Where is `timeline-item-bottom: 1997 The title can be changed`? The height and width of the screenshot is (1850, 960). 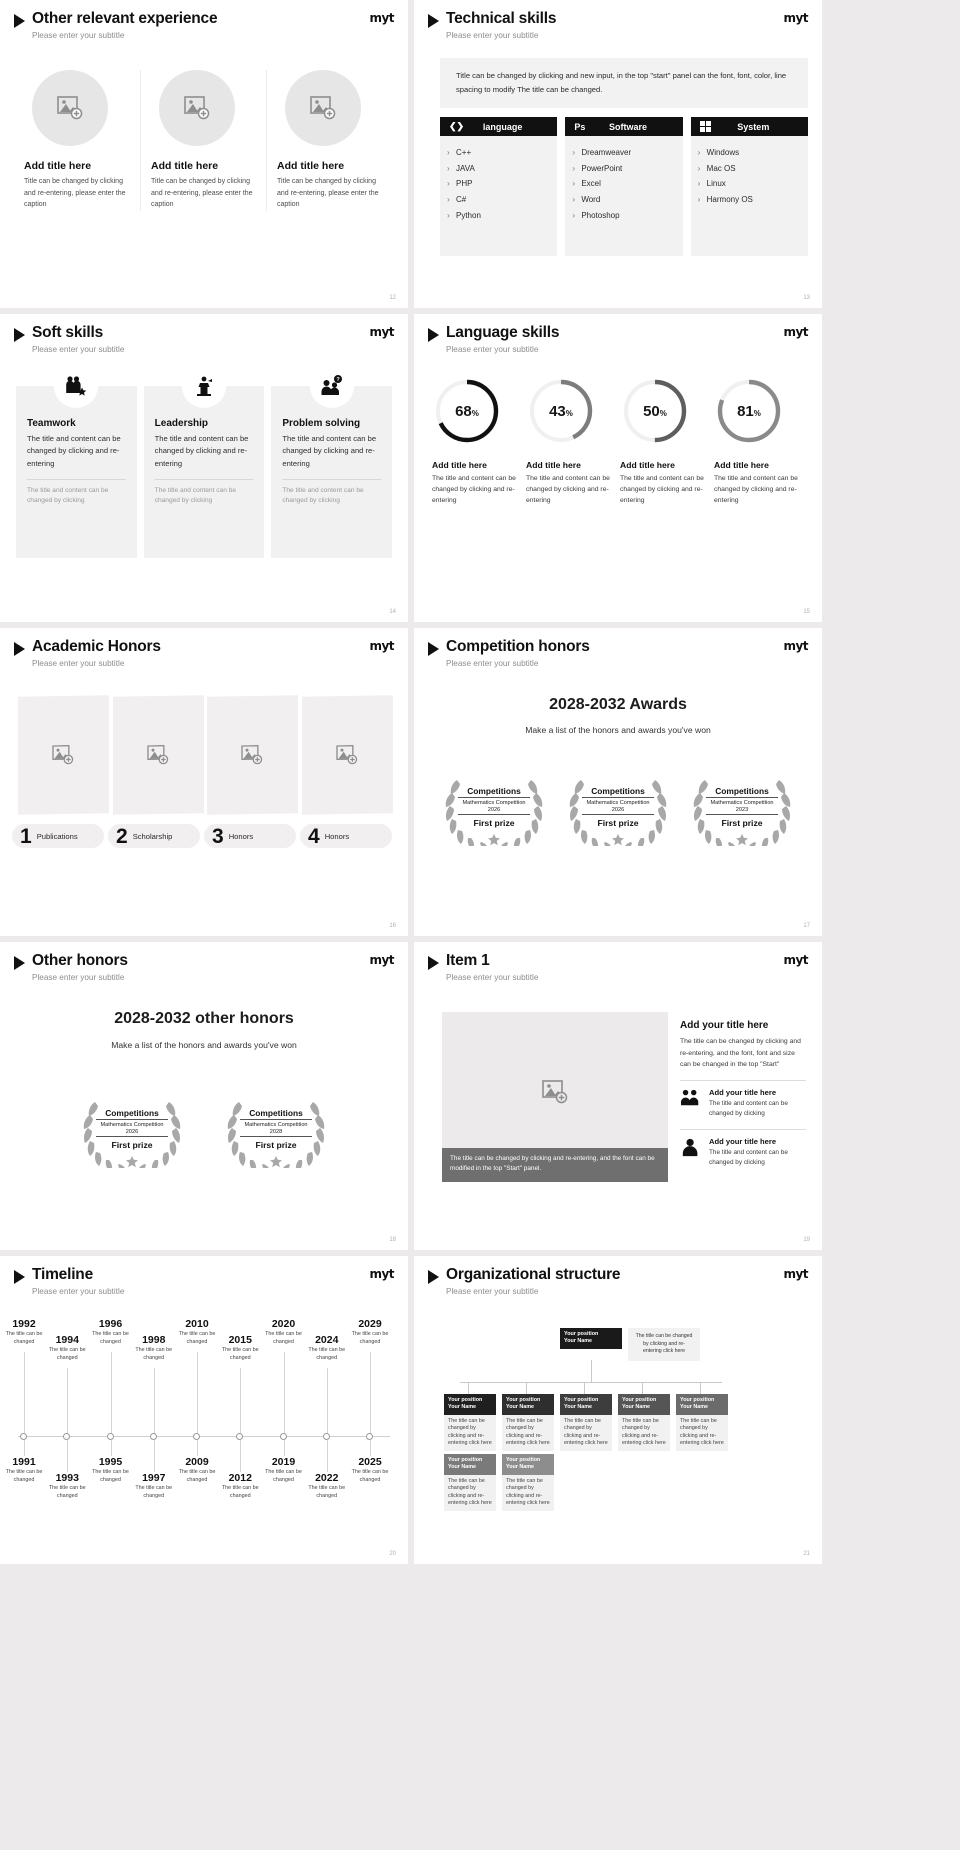
timeline-item-bottom: 1997 The title can be changed is located at coordinates (154, 1486).